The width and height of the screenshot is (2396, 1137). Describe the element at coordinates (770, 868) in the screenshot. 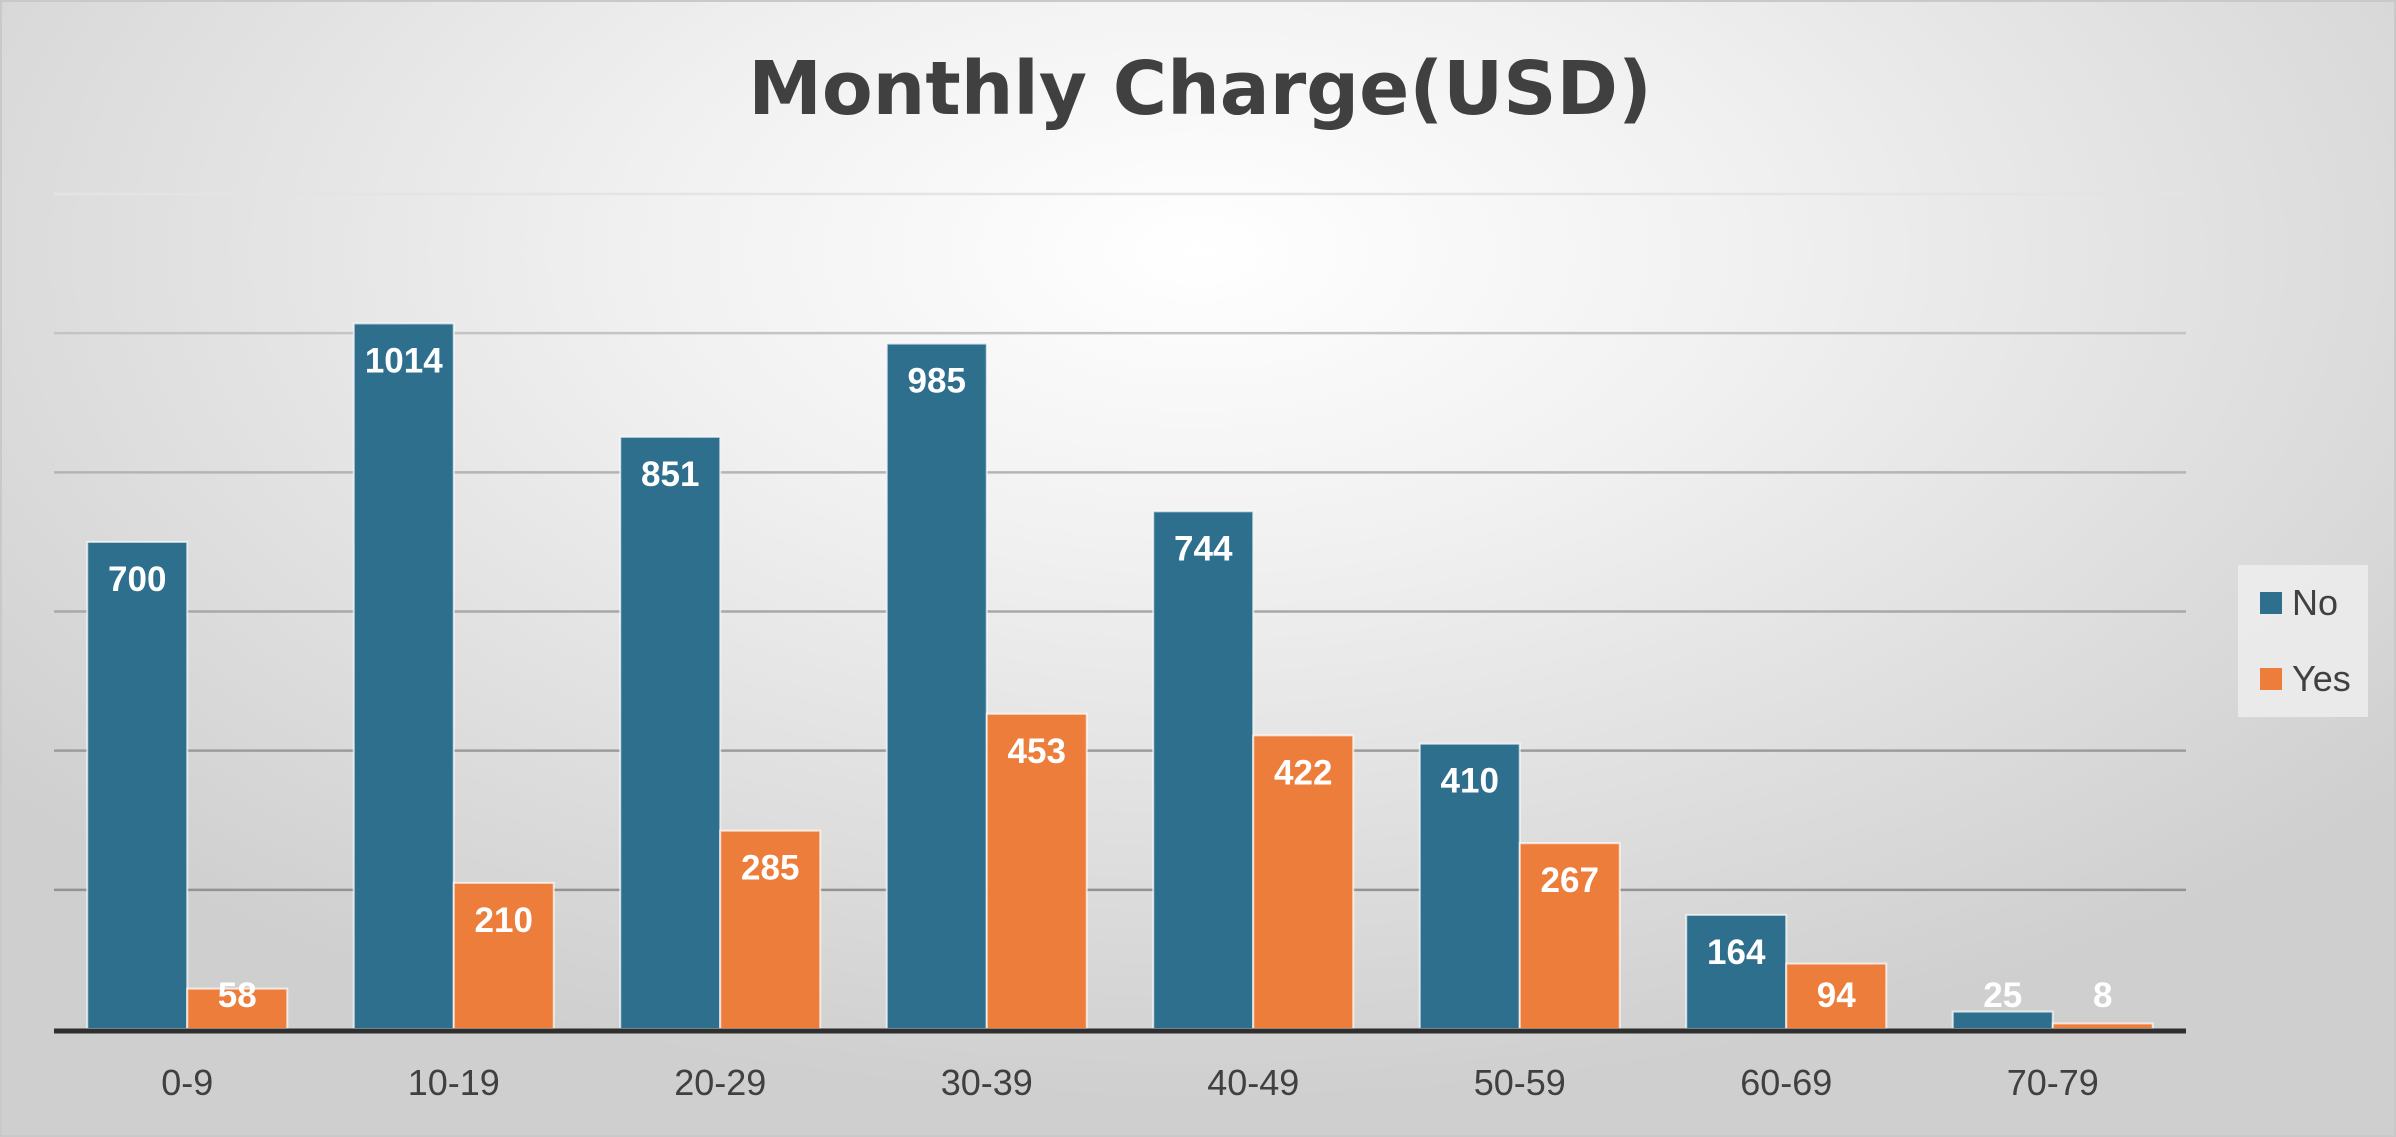

I see `data-label-yes-20-29: 285` at that location.